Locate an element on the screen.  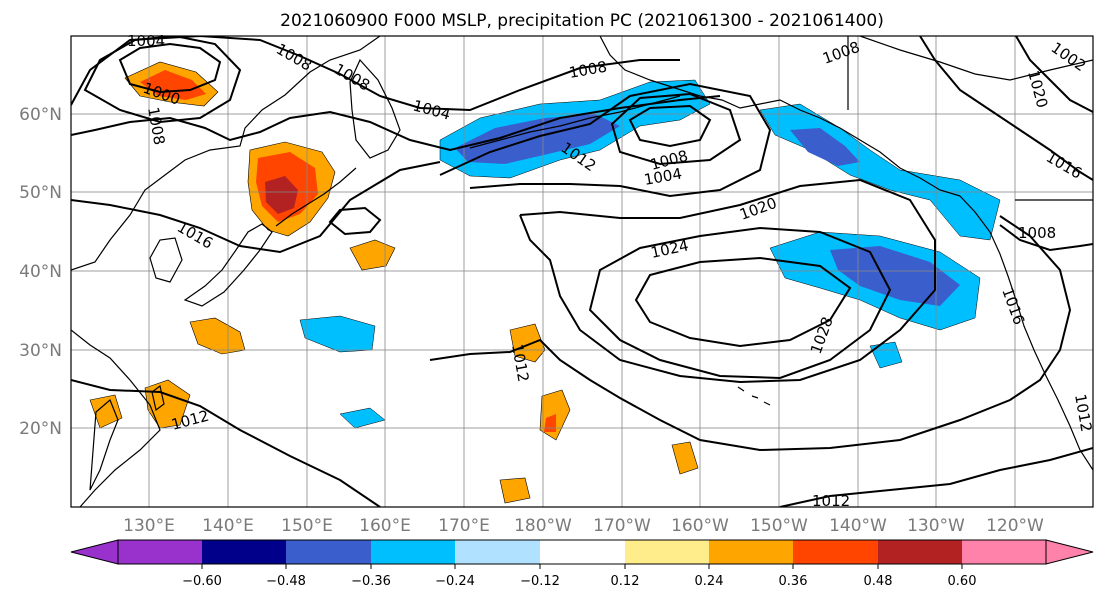
colorbar-extend-low is located at coordinates (94, 552).